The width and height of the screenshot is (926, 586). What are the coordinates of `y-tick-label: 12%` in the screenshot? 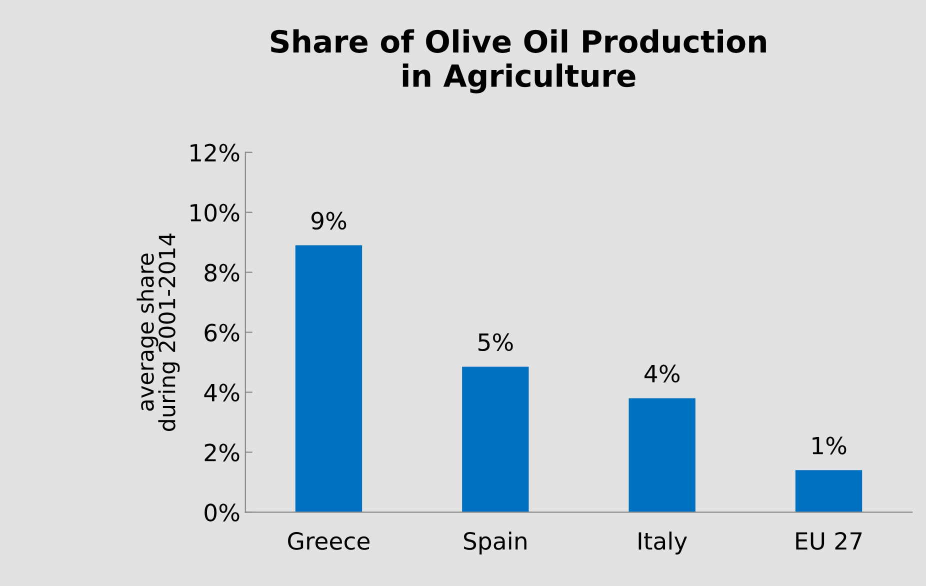 It's located at (215, 153).